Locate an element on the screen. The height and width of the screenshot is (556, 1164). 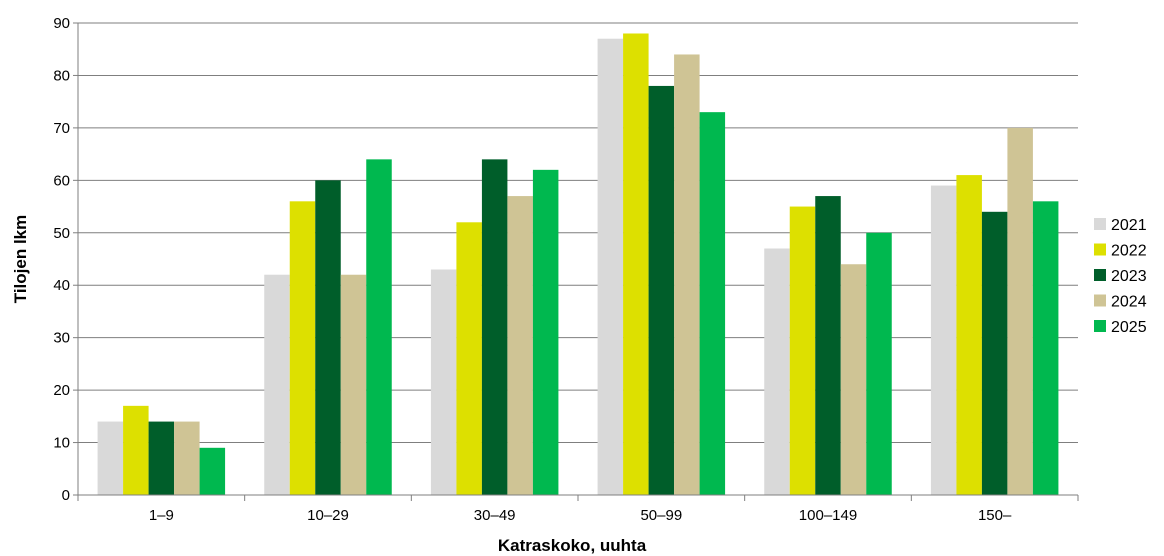
legend-label: 2024 is located at coordinates (1129, 302).